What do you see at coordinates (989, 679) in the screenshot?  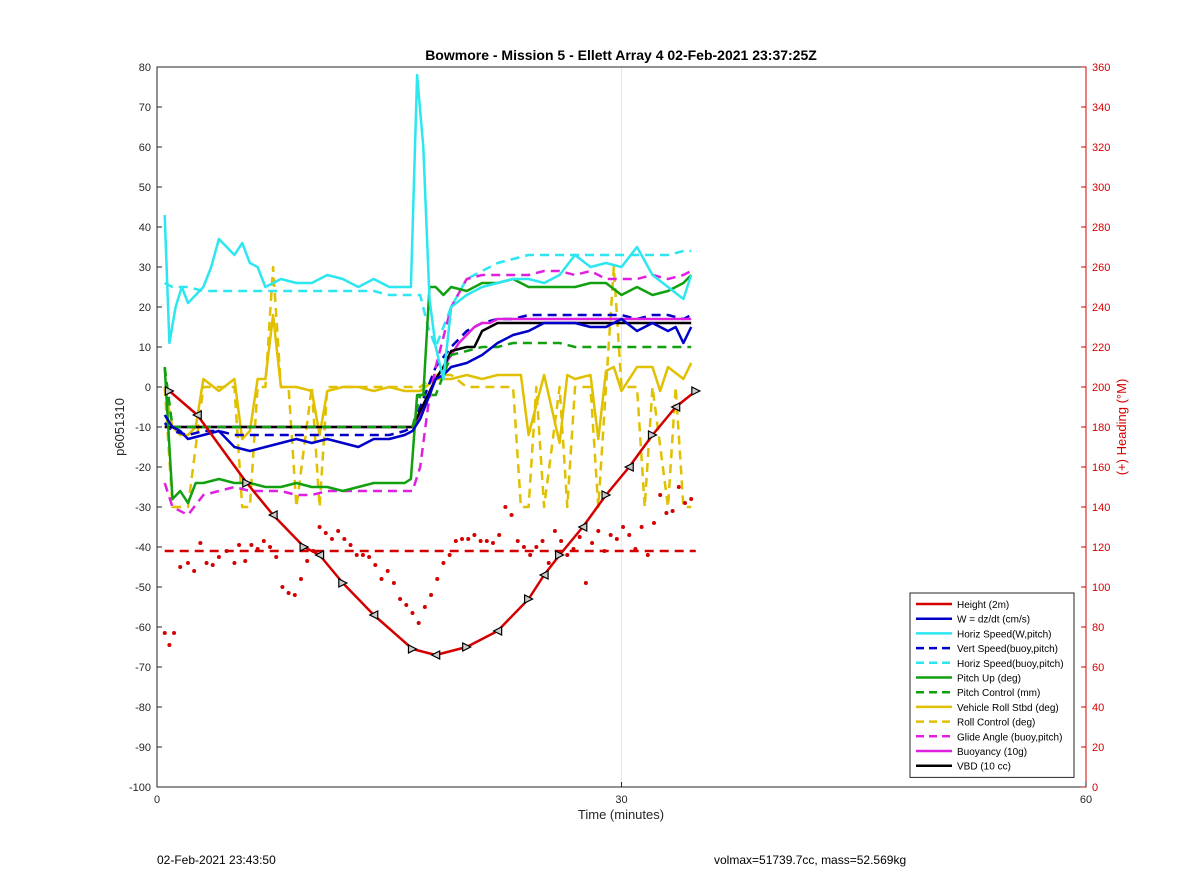 I see `legend-label: Pitch Up (deg)` at bounding box center [989, 679].